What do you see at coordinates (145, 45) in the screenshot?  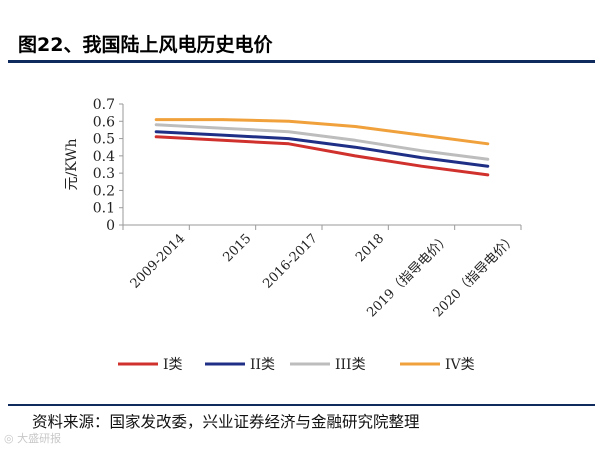 I see `figure-title: 图22、我国陆上风电历史电价` at bounding box center [145, 45].